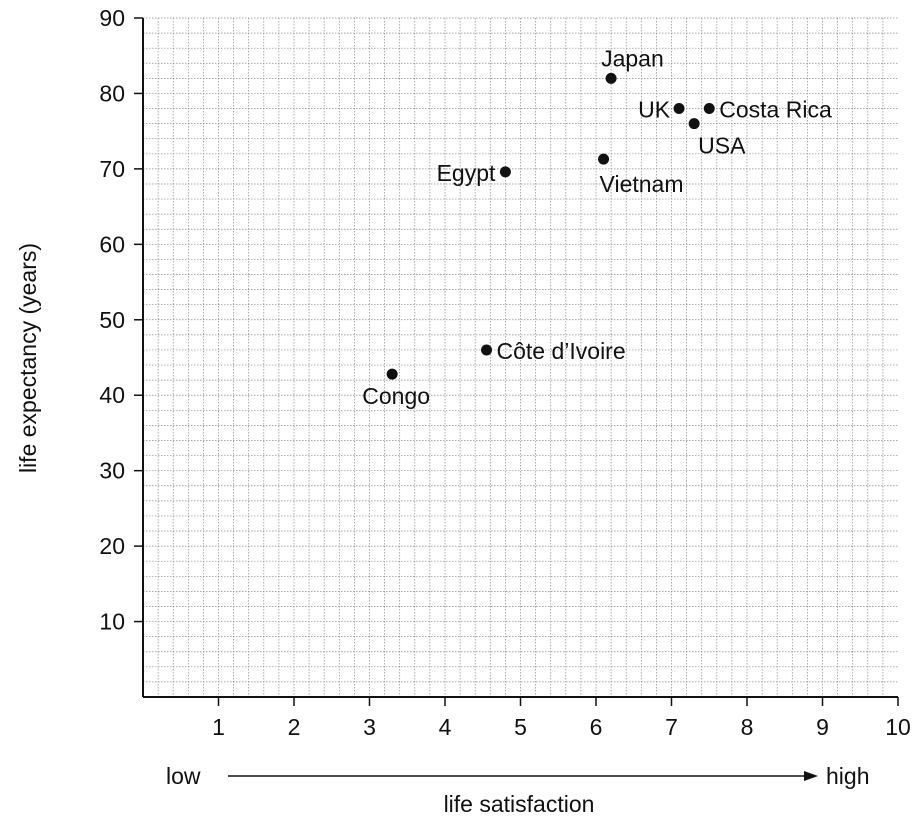 Image resolution: width=915 pixels, height=816 pixels. I want to click on data-point-label: Costa Rica, so click(775, 110).